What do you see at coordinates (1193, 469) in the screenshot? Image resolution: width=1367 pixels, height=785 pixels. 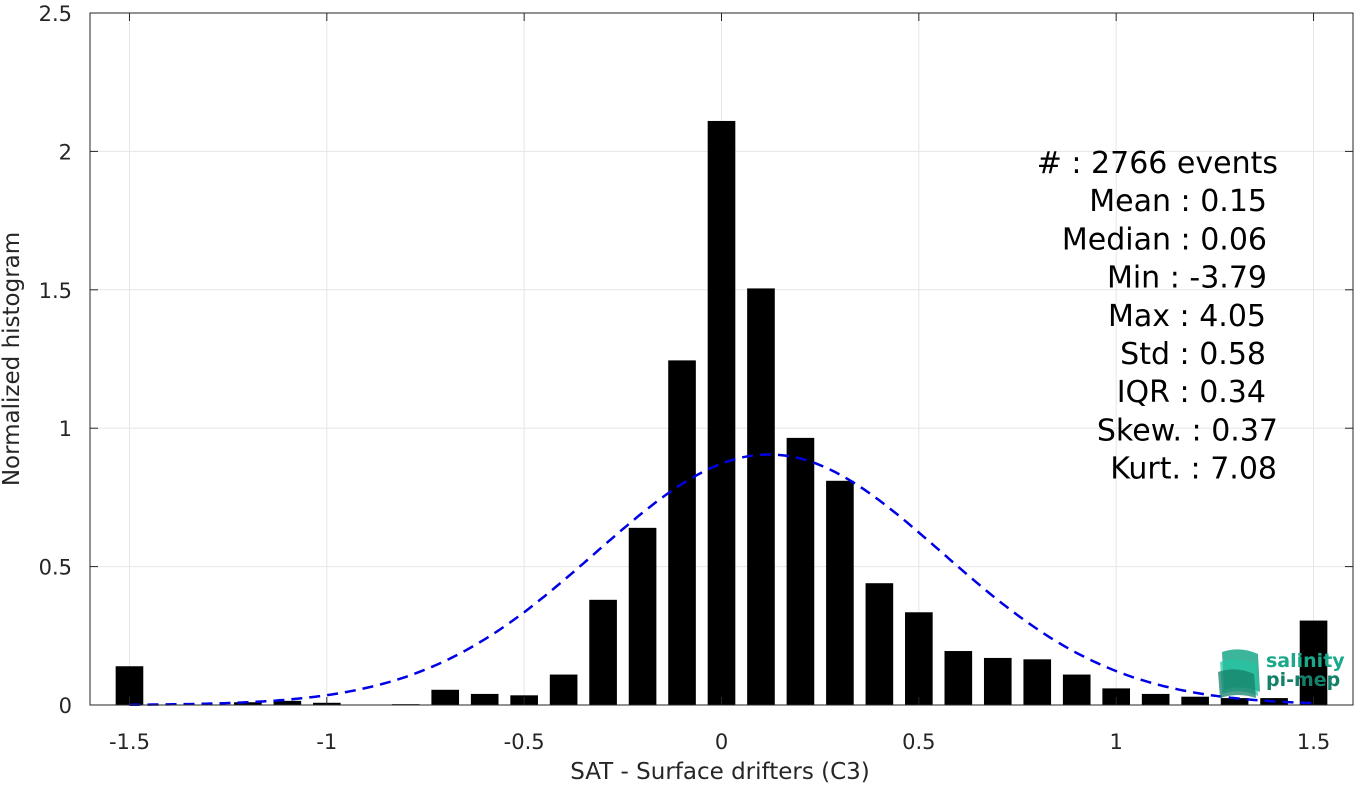 I see `stat-line: Kurt. : 7.08` at bounding box center [1193, 469].